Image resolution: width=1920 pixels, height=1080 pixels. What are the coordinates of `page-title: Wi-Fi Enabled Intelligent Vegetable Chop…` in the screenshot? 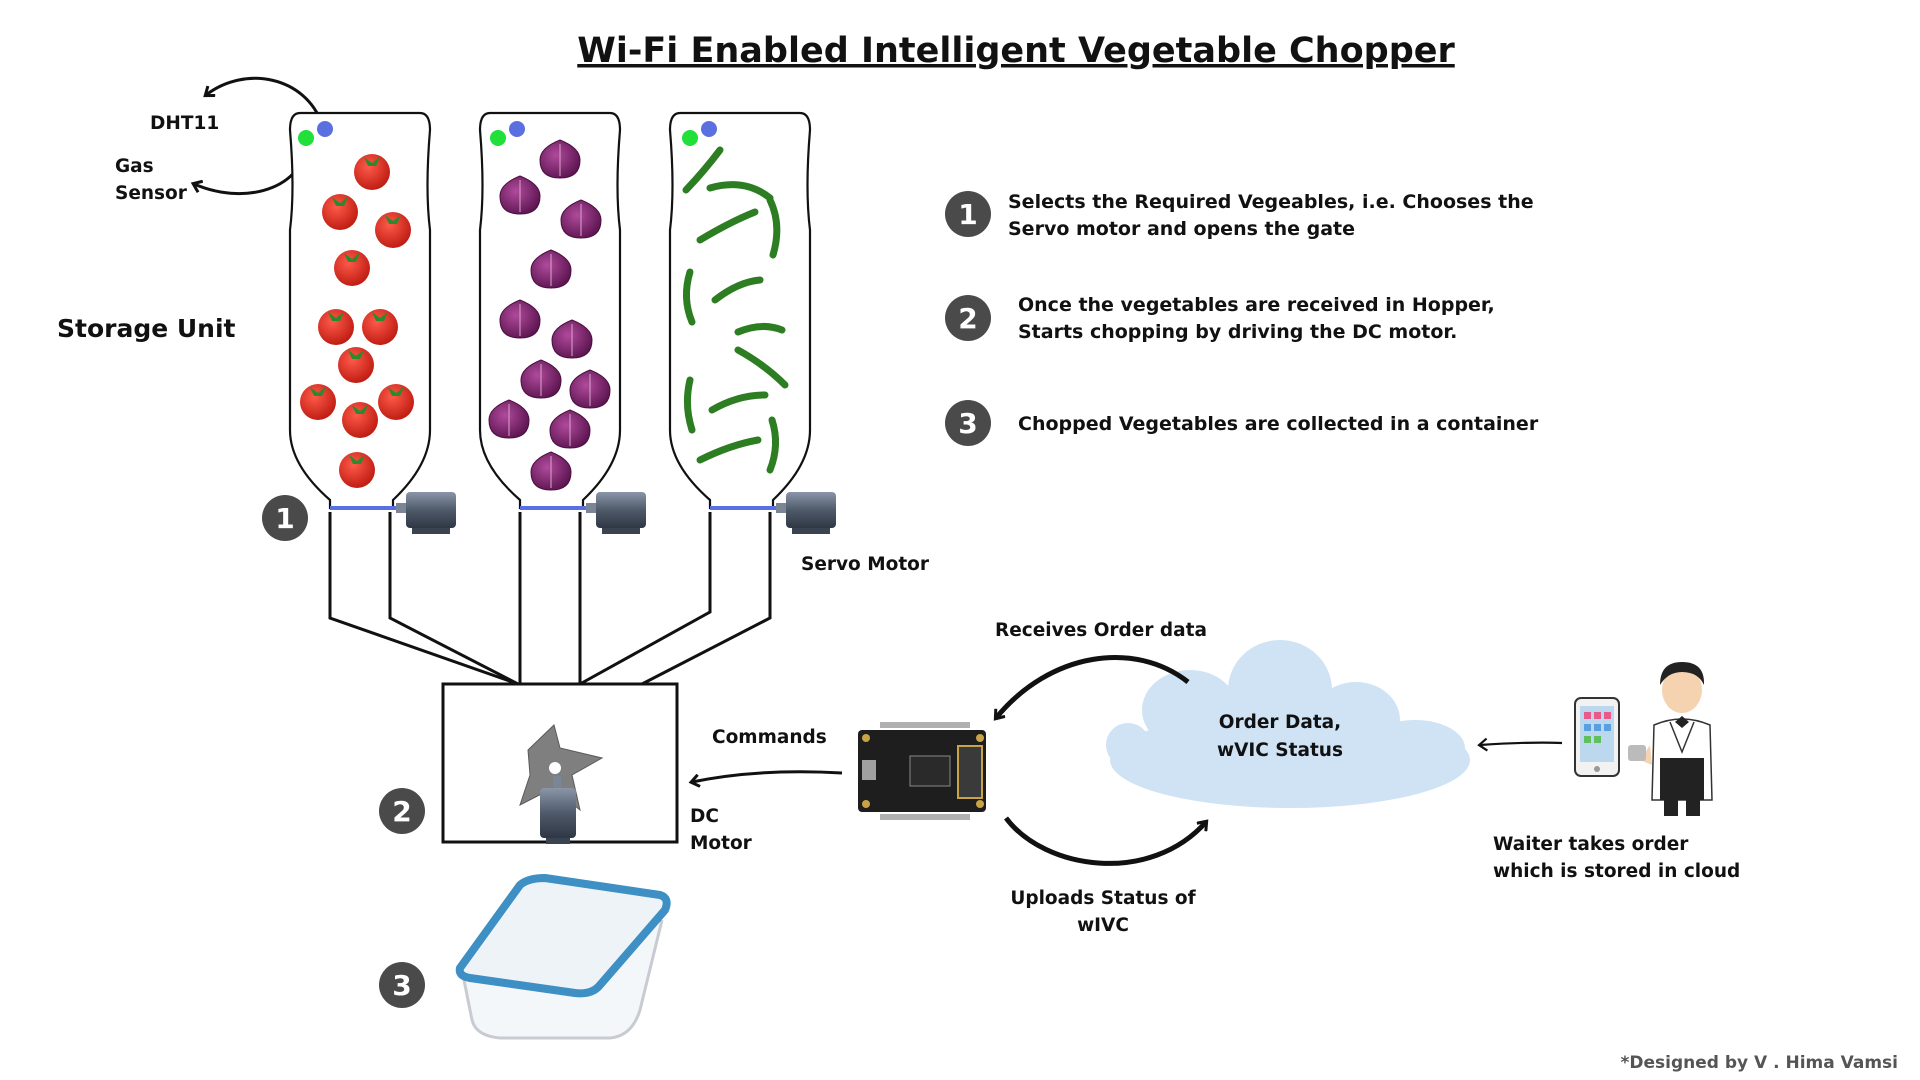 It's located at (1016, 51).